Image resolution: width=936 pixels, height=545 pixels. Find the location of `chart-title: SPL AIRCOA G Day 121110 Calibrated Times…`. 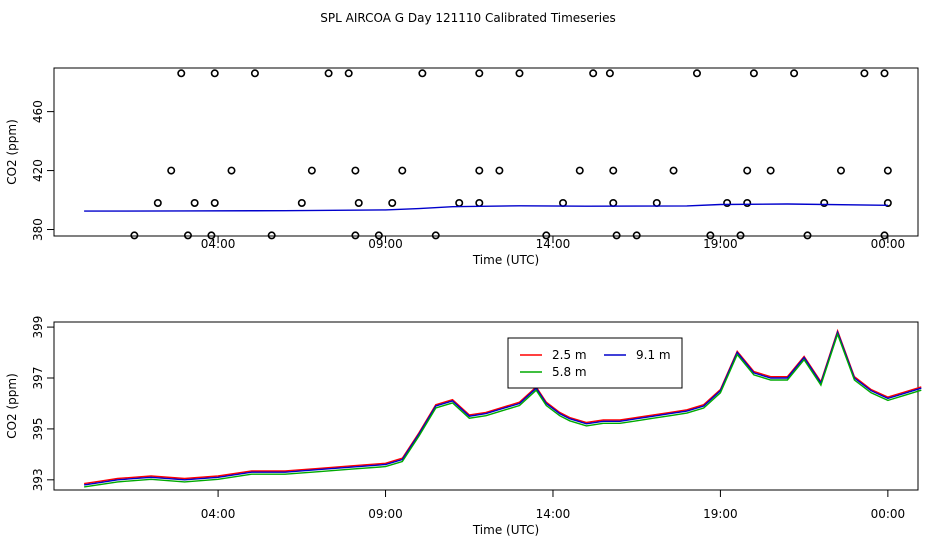

chart-title: SPL AIRCOA G Day 121110 Calibrated Times… is located at coordinates (467, 18).